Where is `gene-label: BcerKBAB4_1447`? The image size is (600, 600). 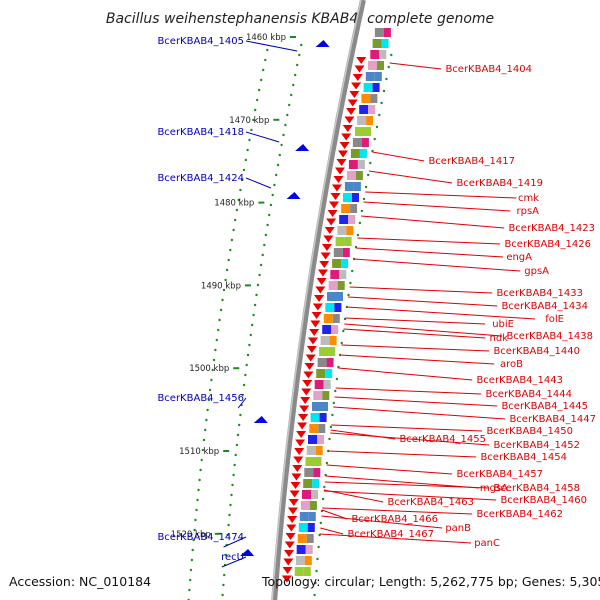
gene-label: BcerKBAB4_1447 is located at coordinates (552, 419).